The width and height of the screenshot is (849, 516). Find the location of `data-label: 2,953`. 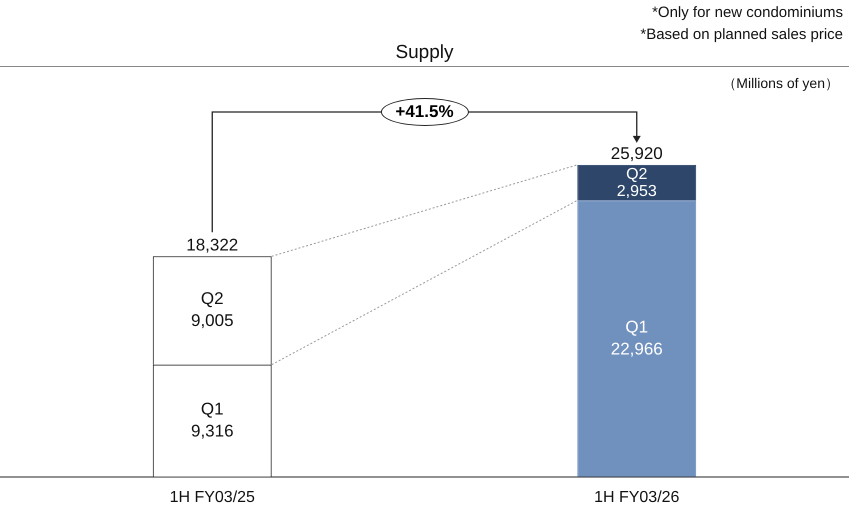

data-label: 2,953 is located at coordinates (636, 191).